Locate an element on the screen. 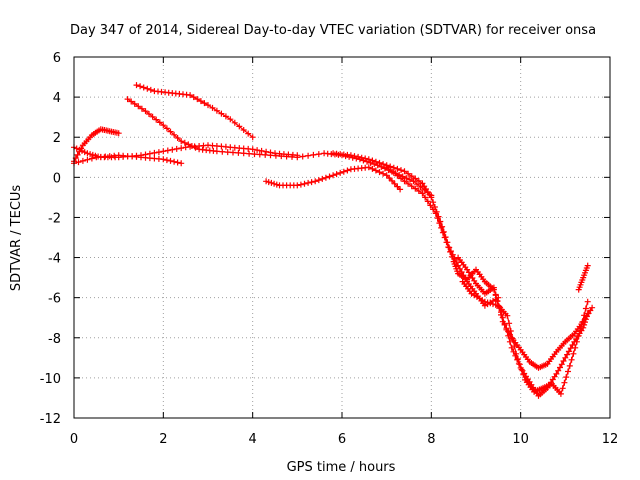  y-tick-label: 0 is located at coordinates (57, 178).